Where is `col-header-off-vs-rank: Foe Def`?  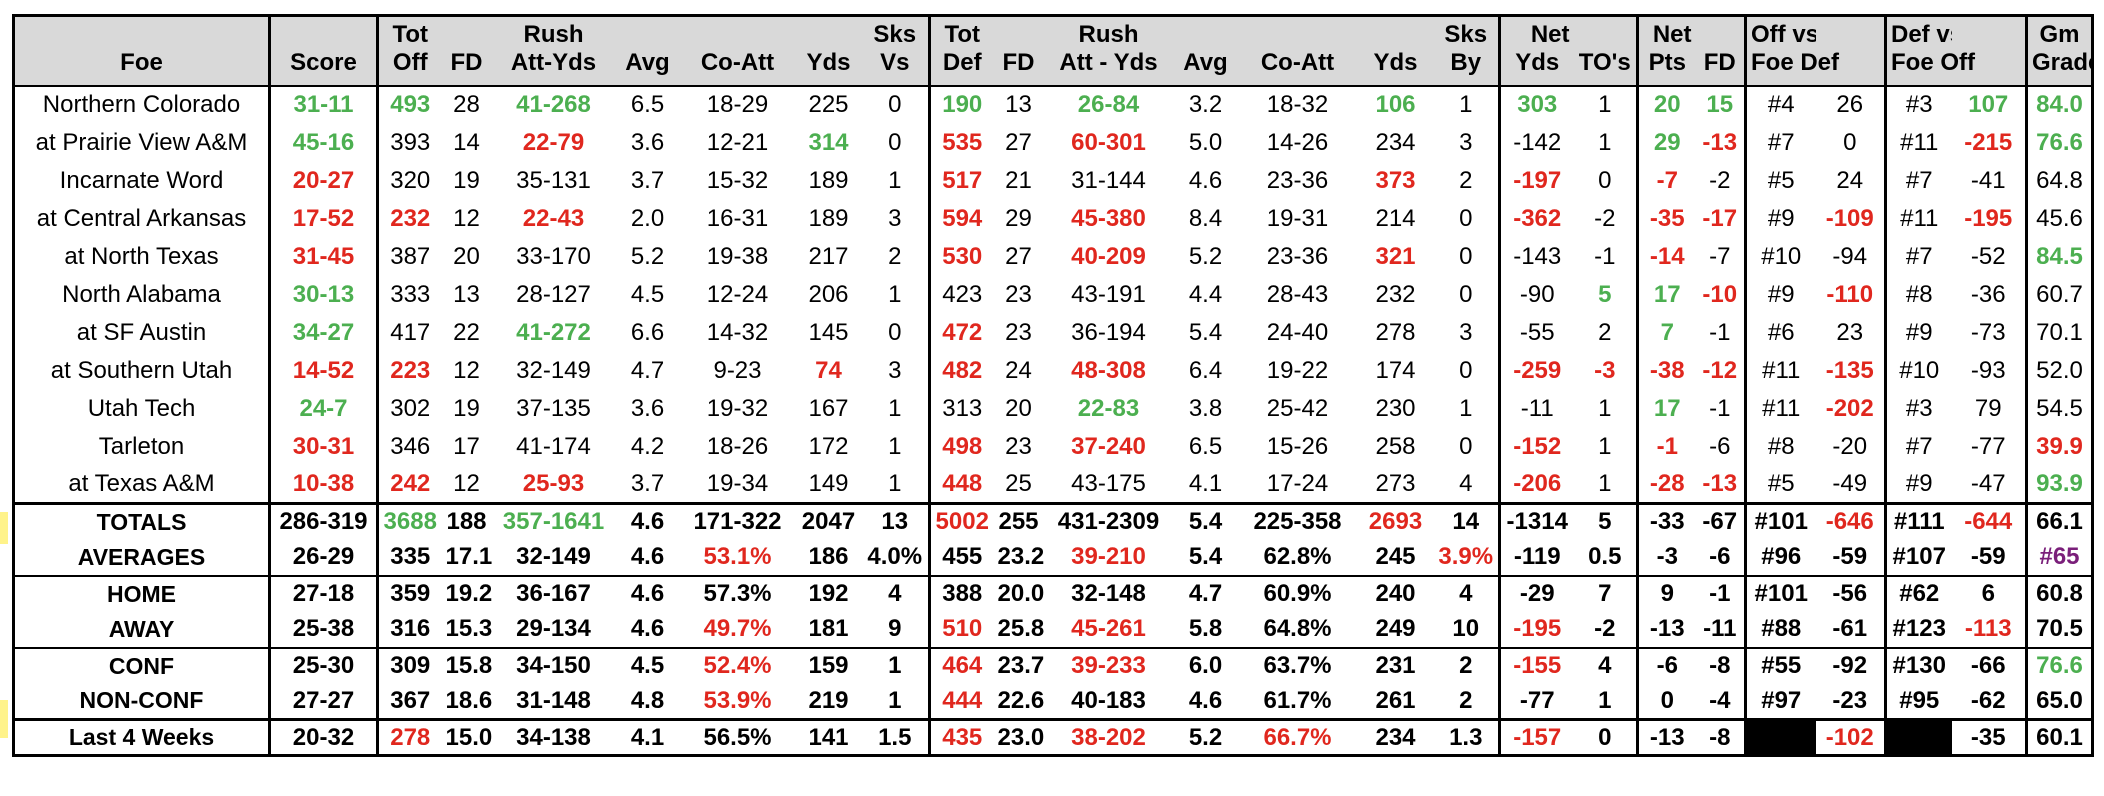 col-header-off-vs-rank: Foe Def is located at coordinates (1791, 67).